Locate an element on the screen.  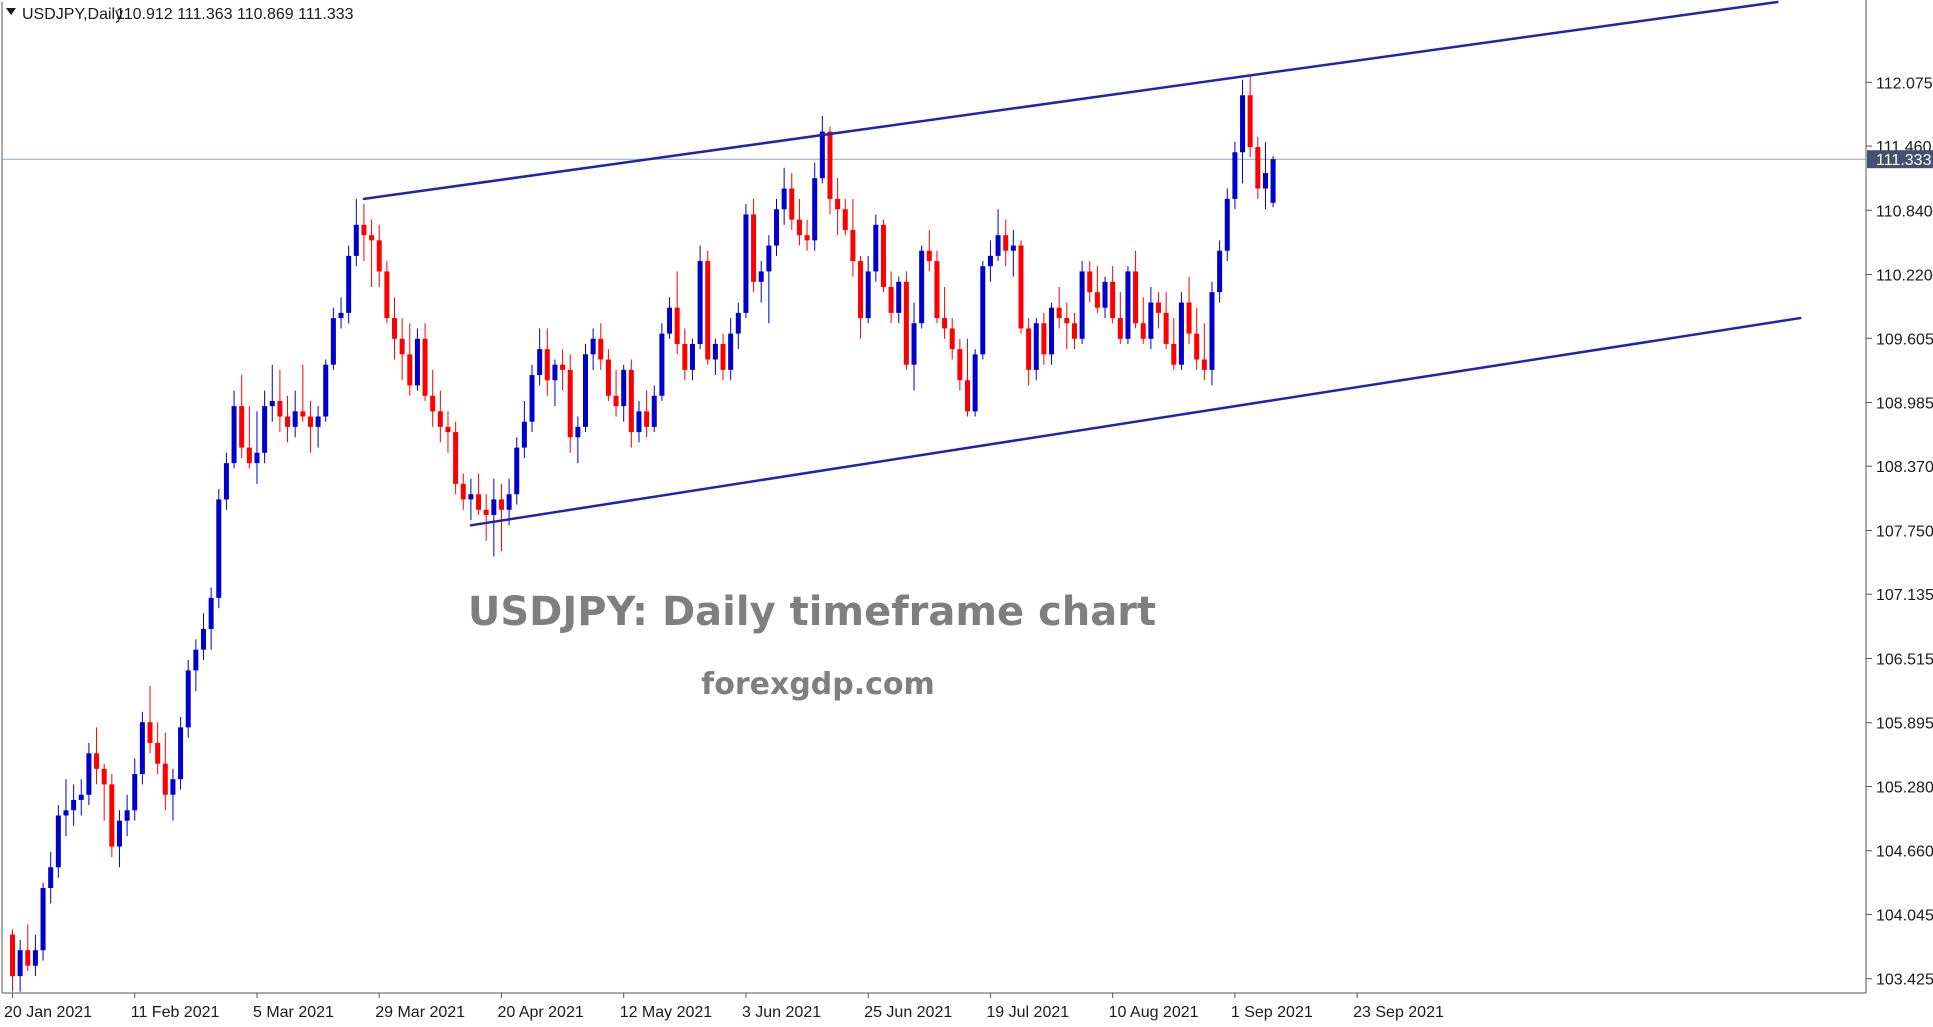
upper-channel-trendline is located at coordinates (1070, 100).